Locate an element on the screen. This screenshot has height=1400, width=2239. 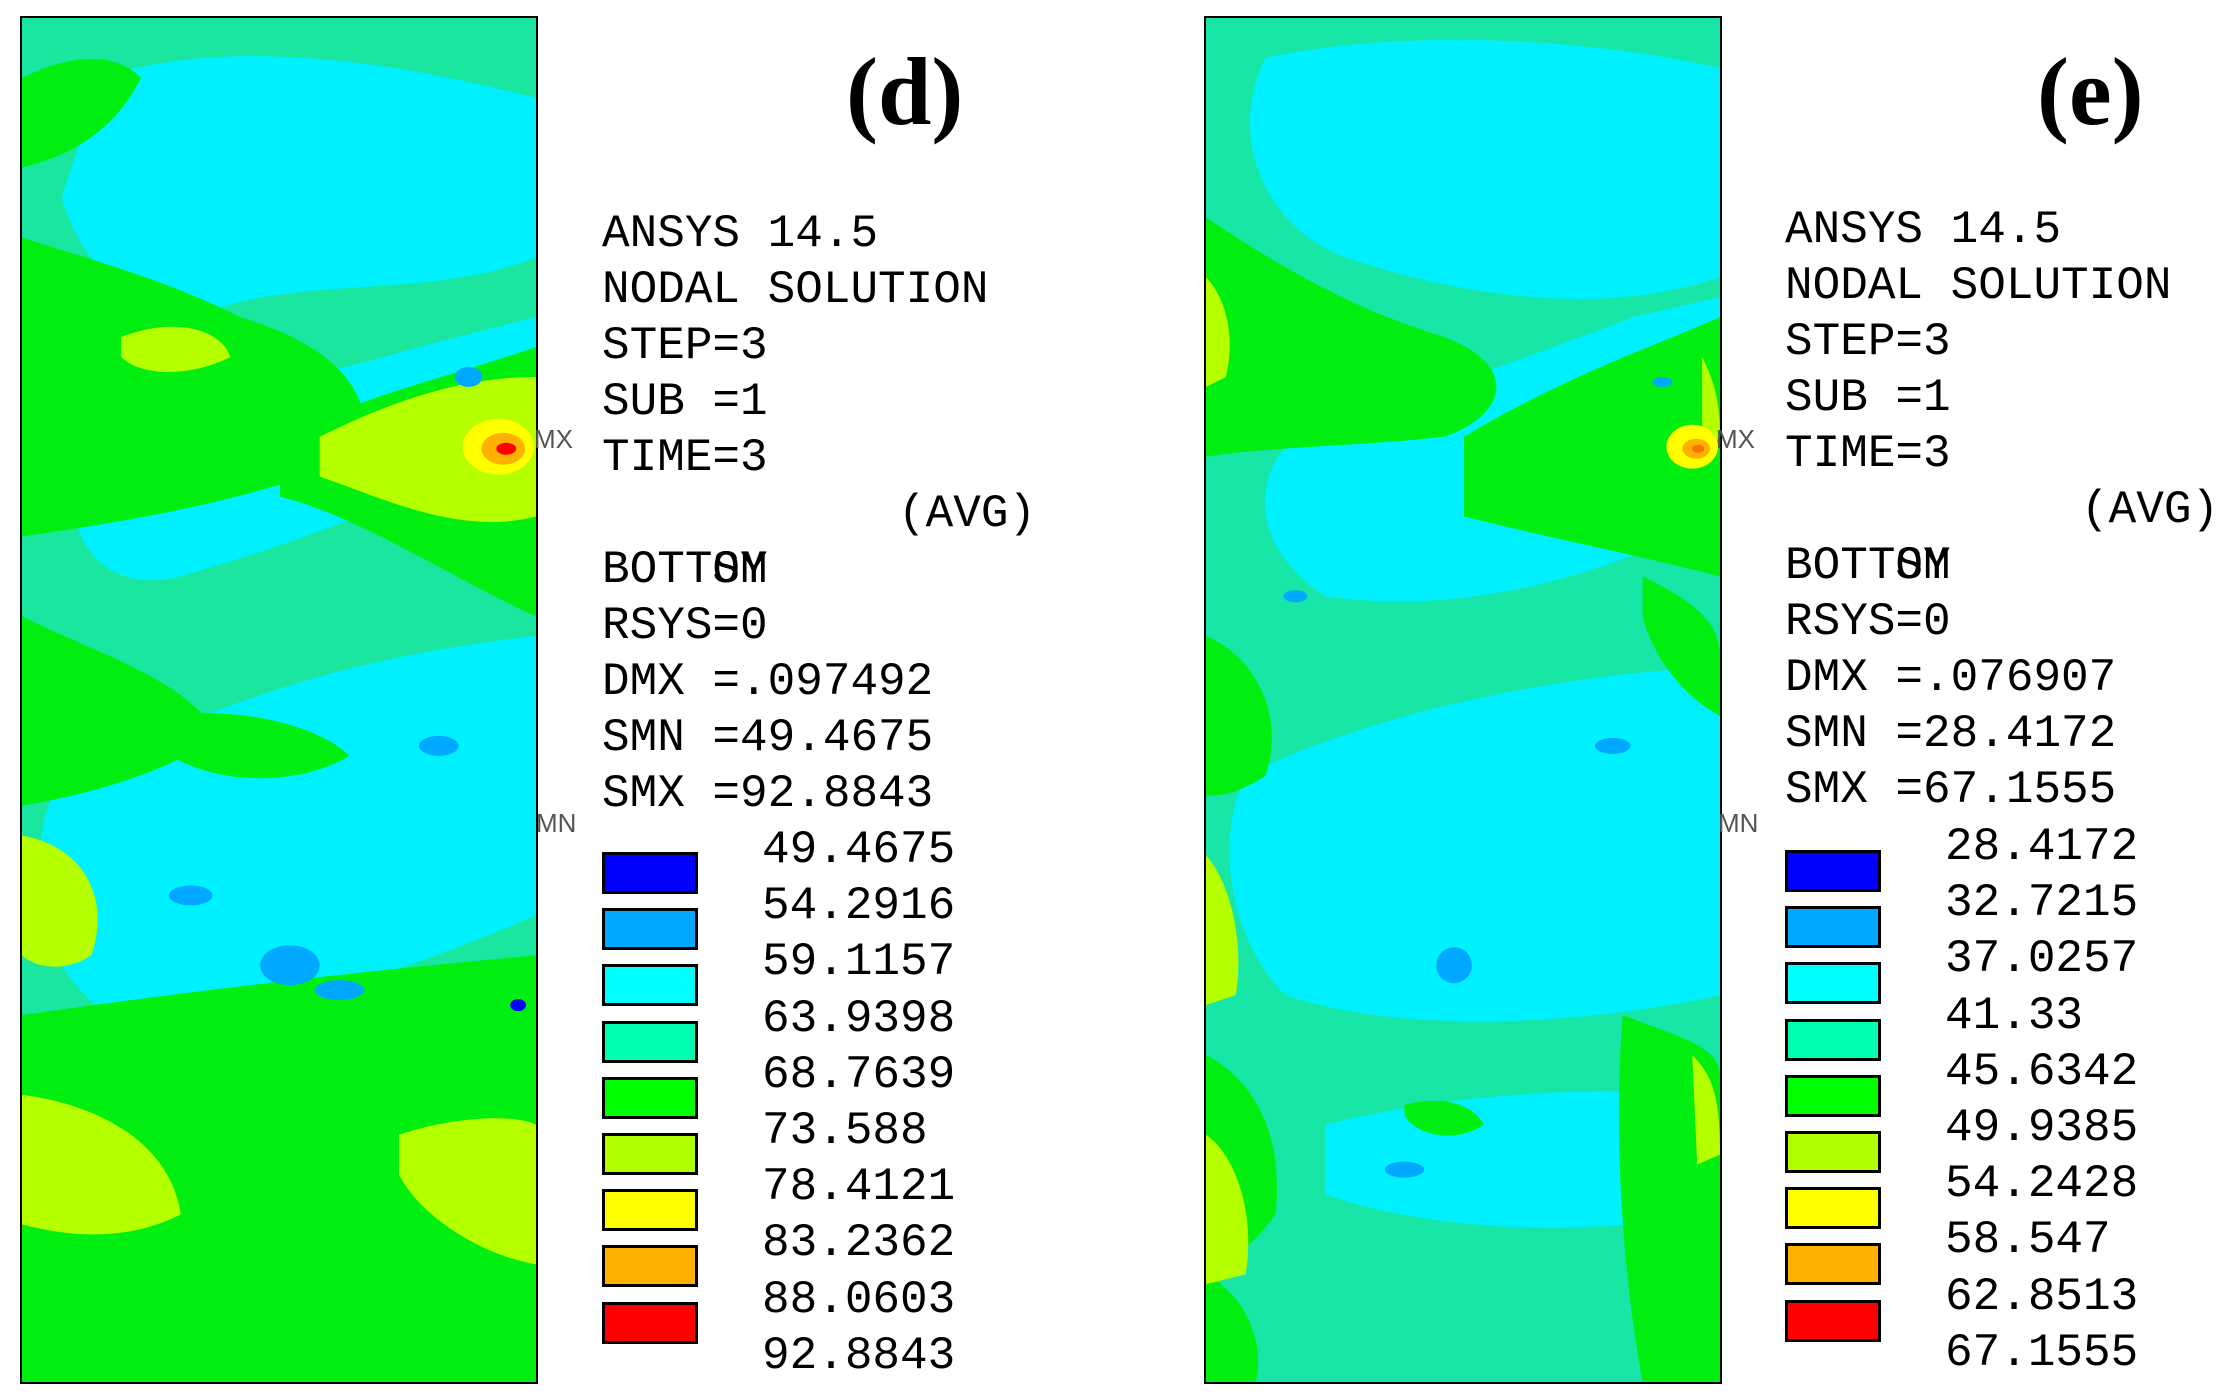
legend-value: 78.4121 is located at coordinates (859, 1187).